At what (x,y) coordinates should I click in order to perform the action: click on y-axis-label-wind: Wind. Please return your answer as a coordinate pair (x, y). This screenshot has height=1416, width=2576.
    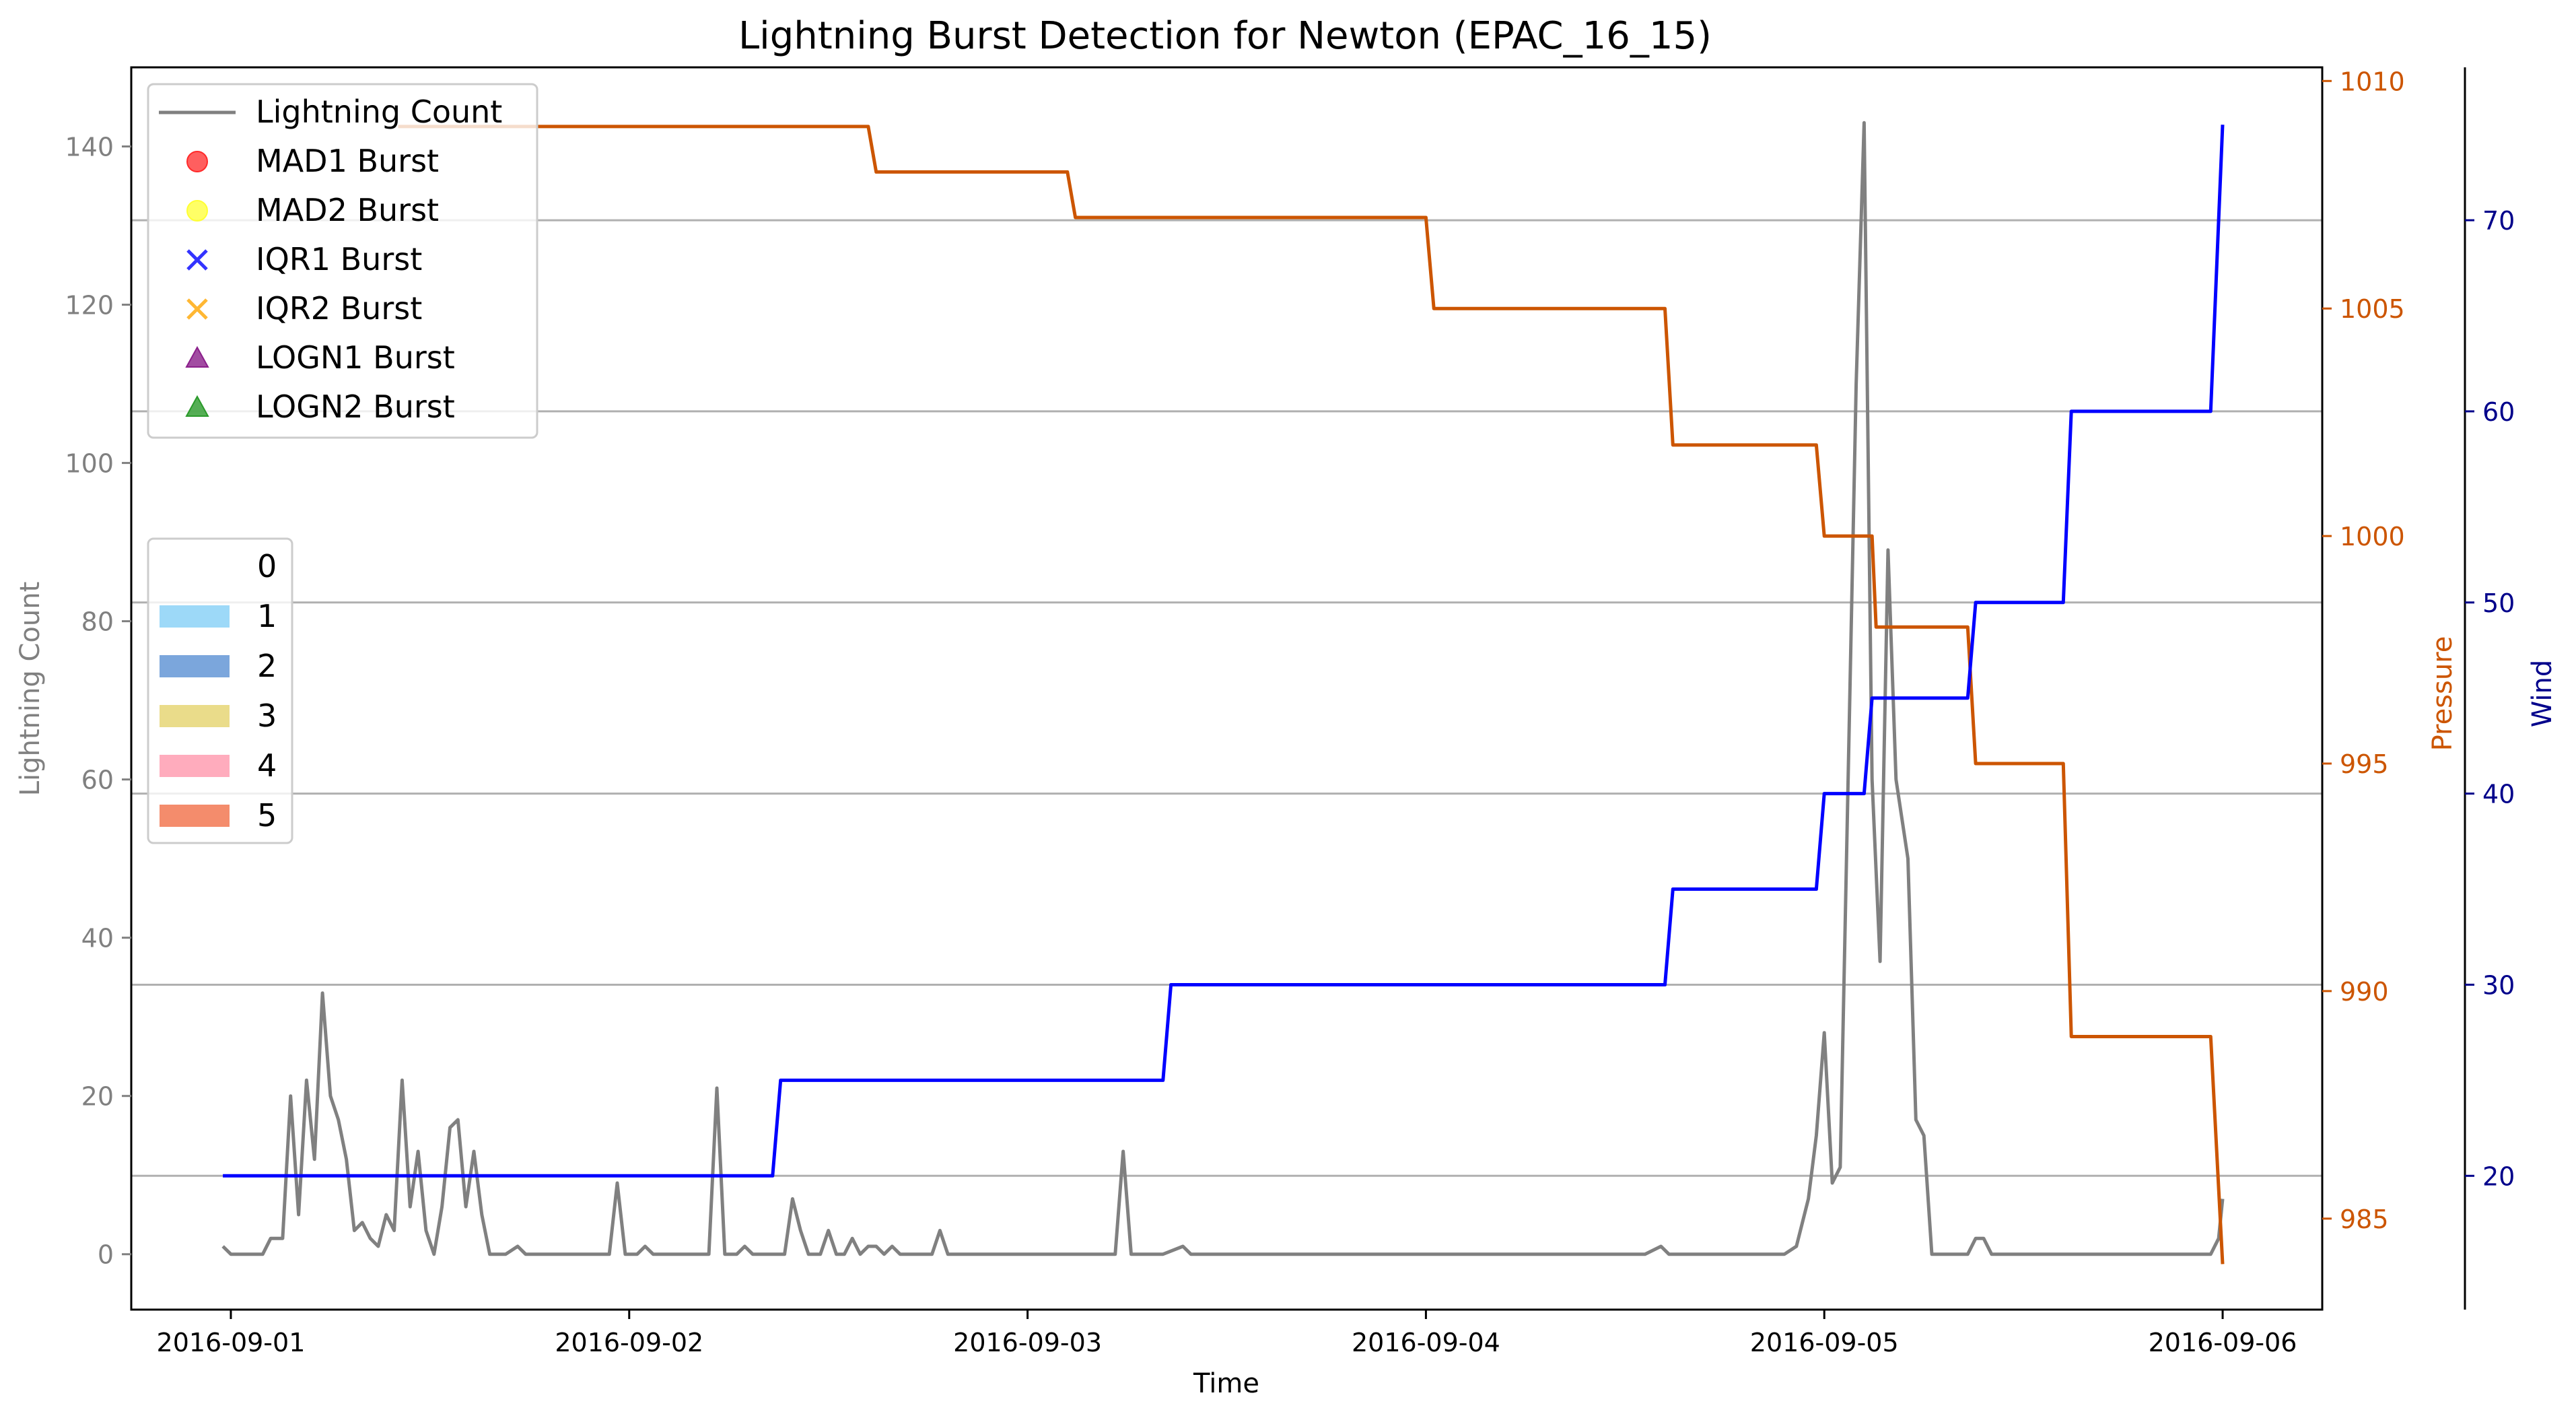
    Looking at the image, I should click on (2542, 694).